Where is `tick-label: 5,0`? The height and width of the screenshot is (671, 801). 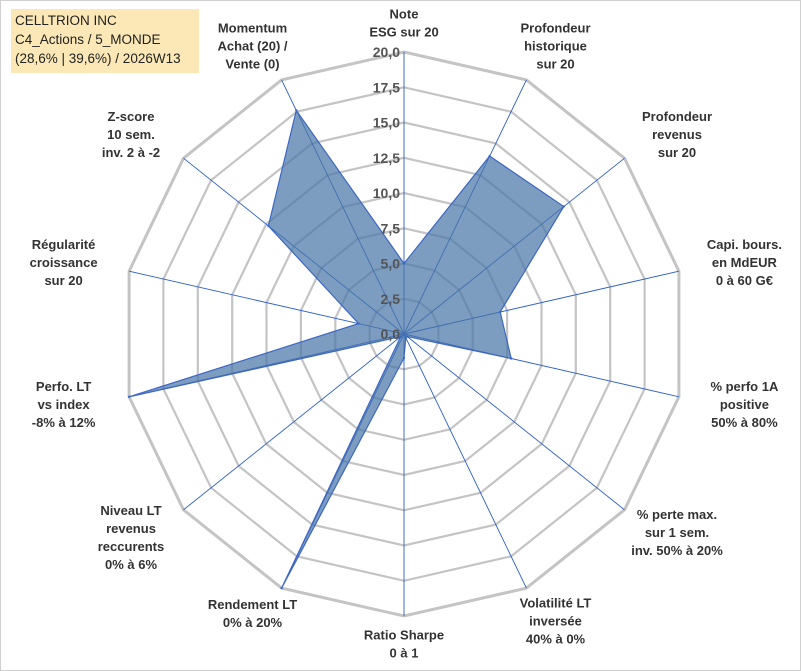
tick-label: 5,0 is located at coordinates (391, 264).